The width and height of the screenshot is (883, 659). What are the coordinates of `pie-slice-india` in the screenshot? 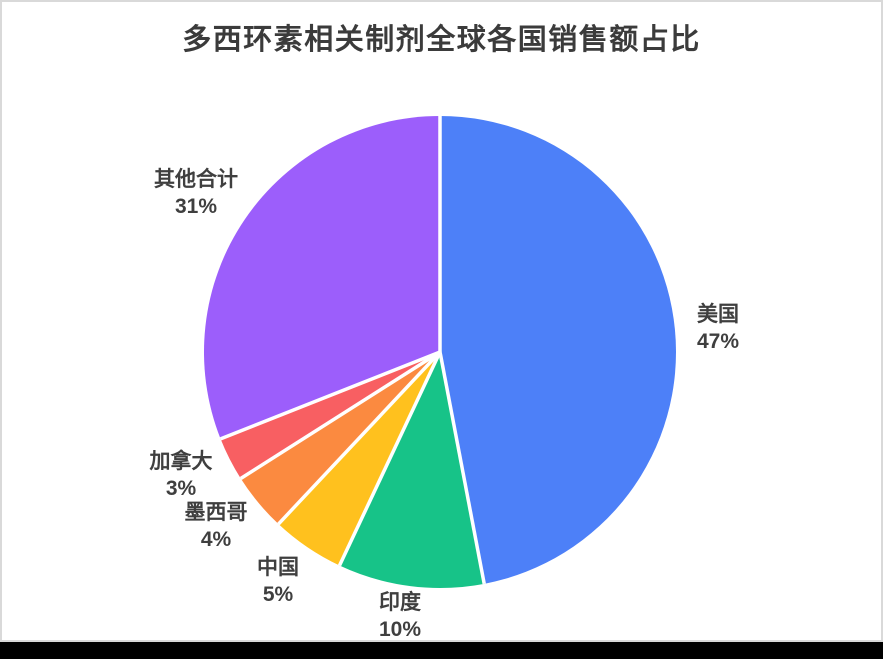 It's located at (412, 470).